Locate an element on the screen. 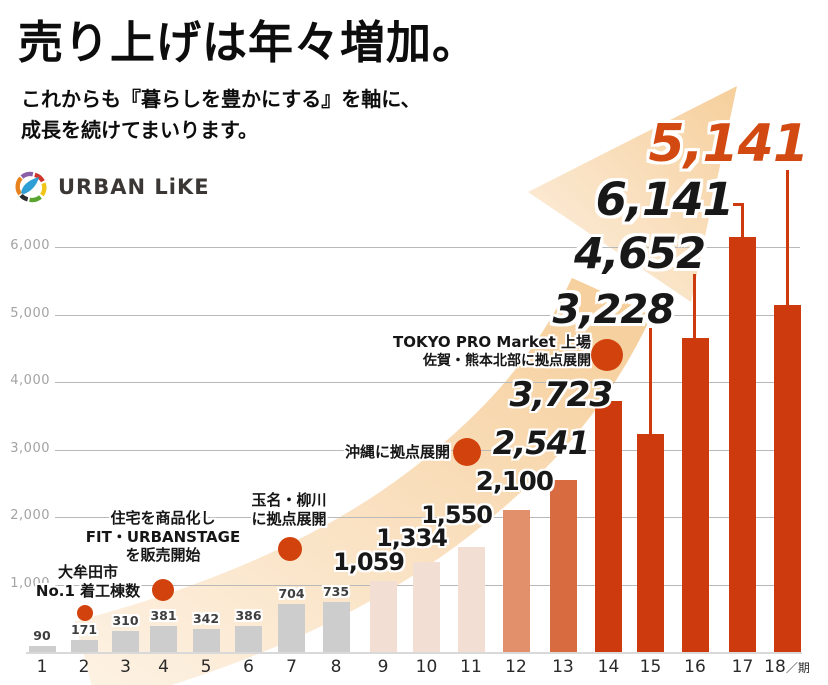 The width and height of the screenshot is (828, 685). brand-logo: URBAN LiKE is located at coordinates (111, 187).